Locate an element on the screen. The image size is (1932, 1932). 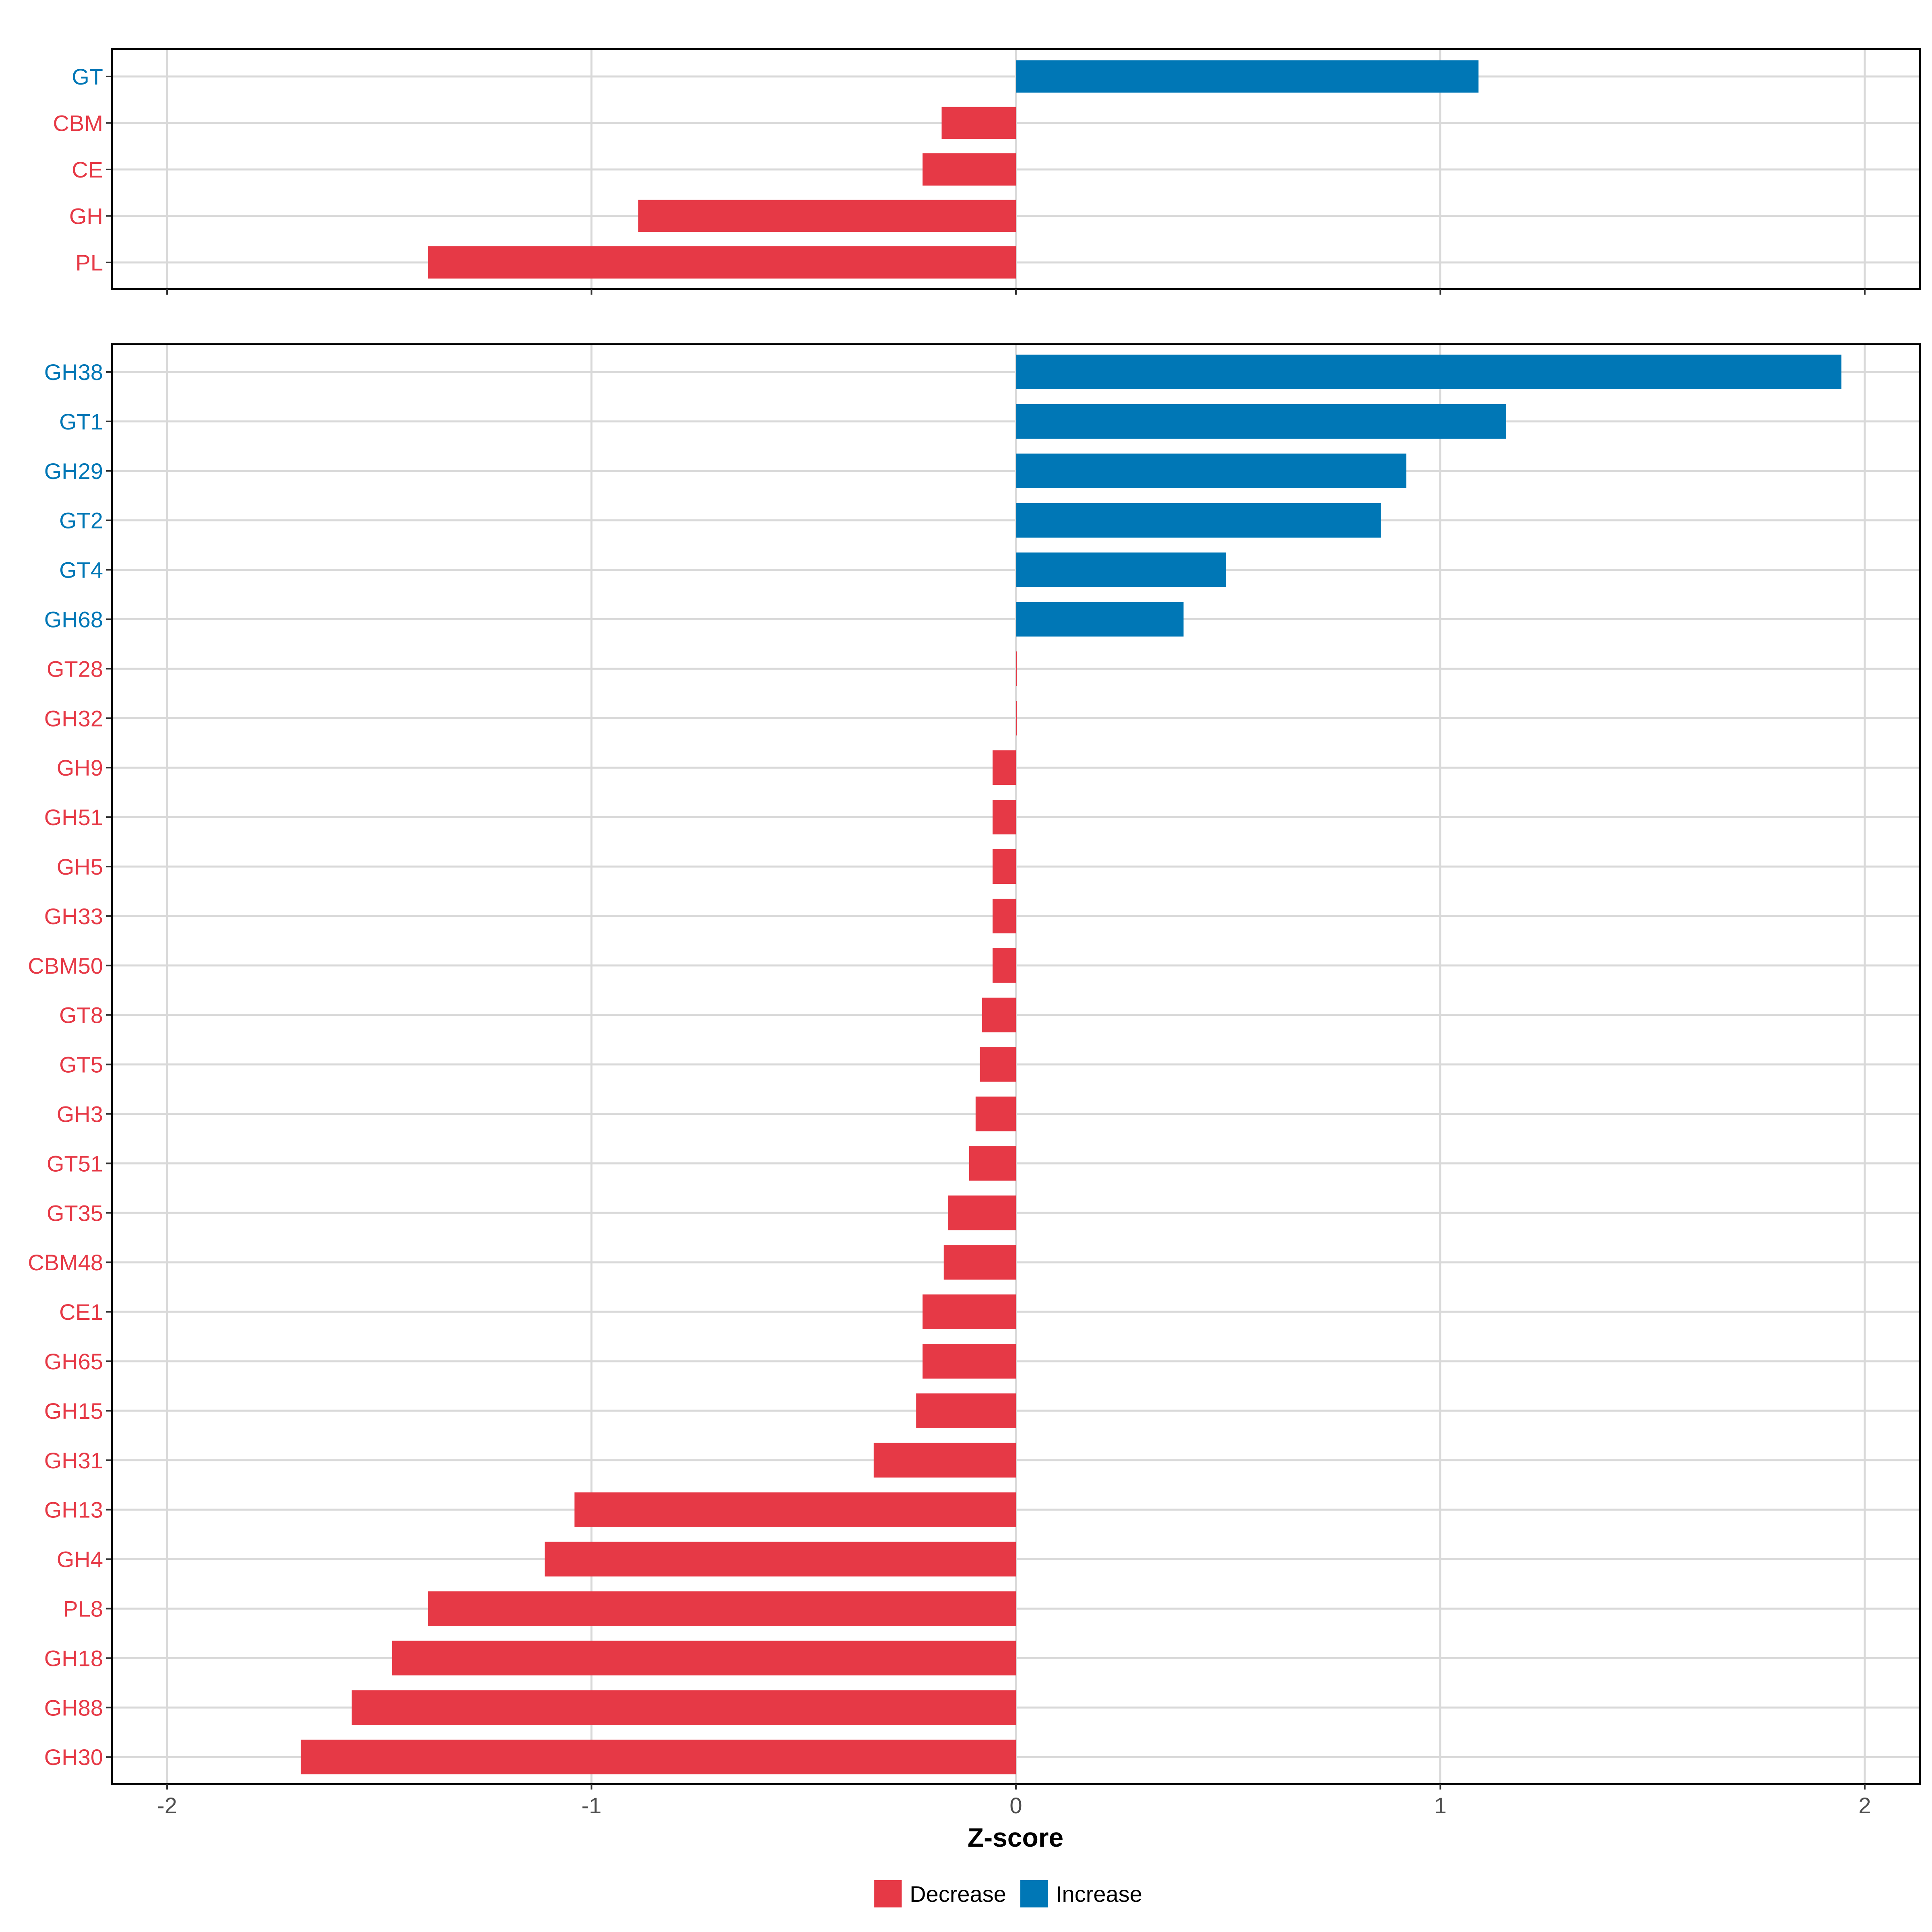
y-tick-label-gt5: GT5 is located at coordinates (81, 1064).